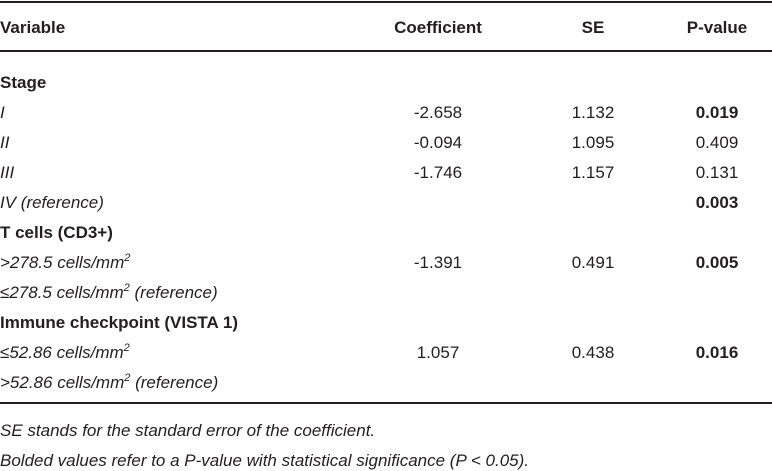 The image size is (772, 471). What do you see at coordinates (62, 352) in the screenshot?
I see `variable-text: ≤52.86 cells/mm` at bounding box center [62, 352].